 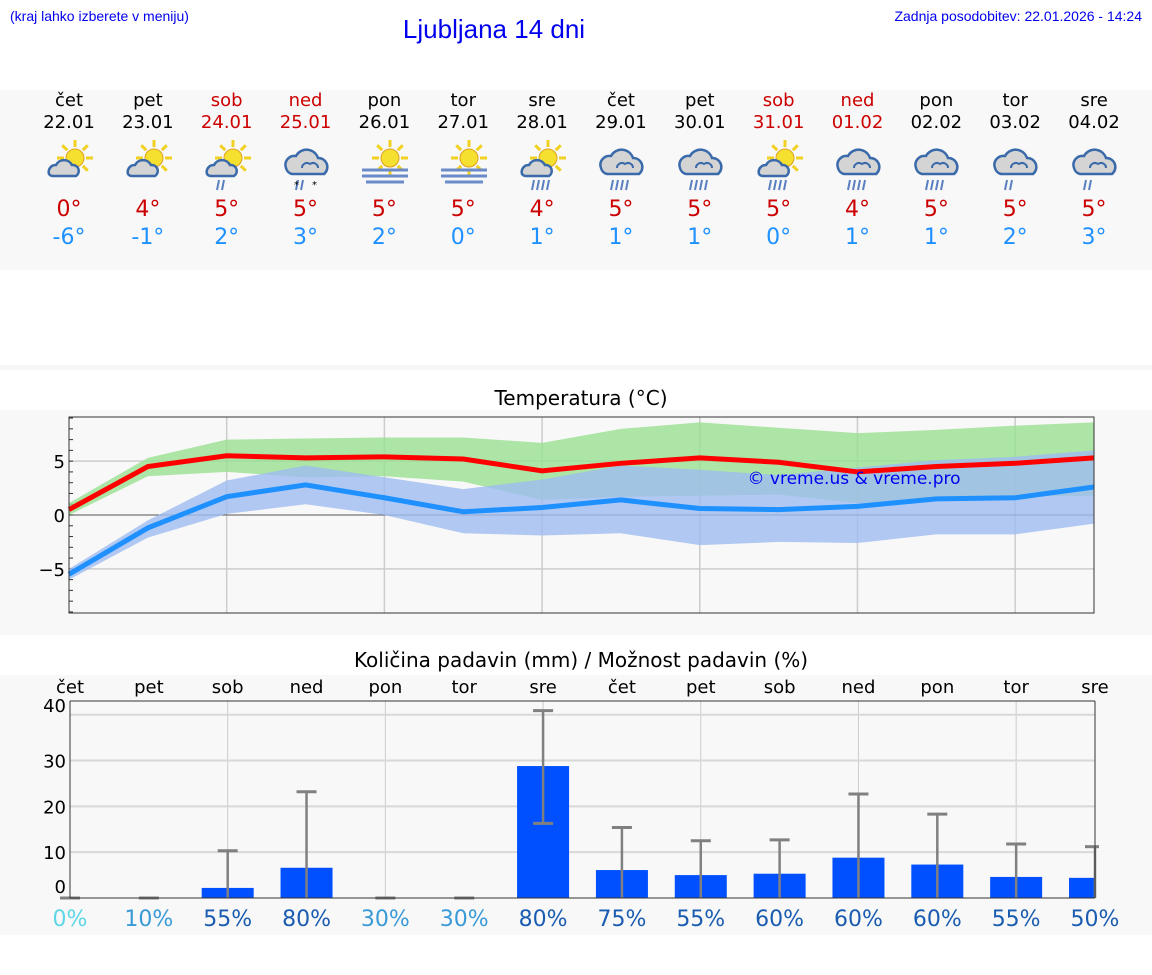 I want to click on precipitation-probability: 80%, so click(x=306, y=919).